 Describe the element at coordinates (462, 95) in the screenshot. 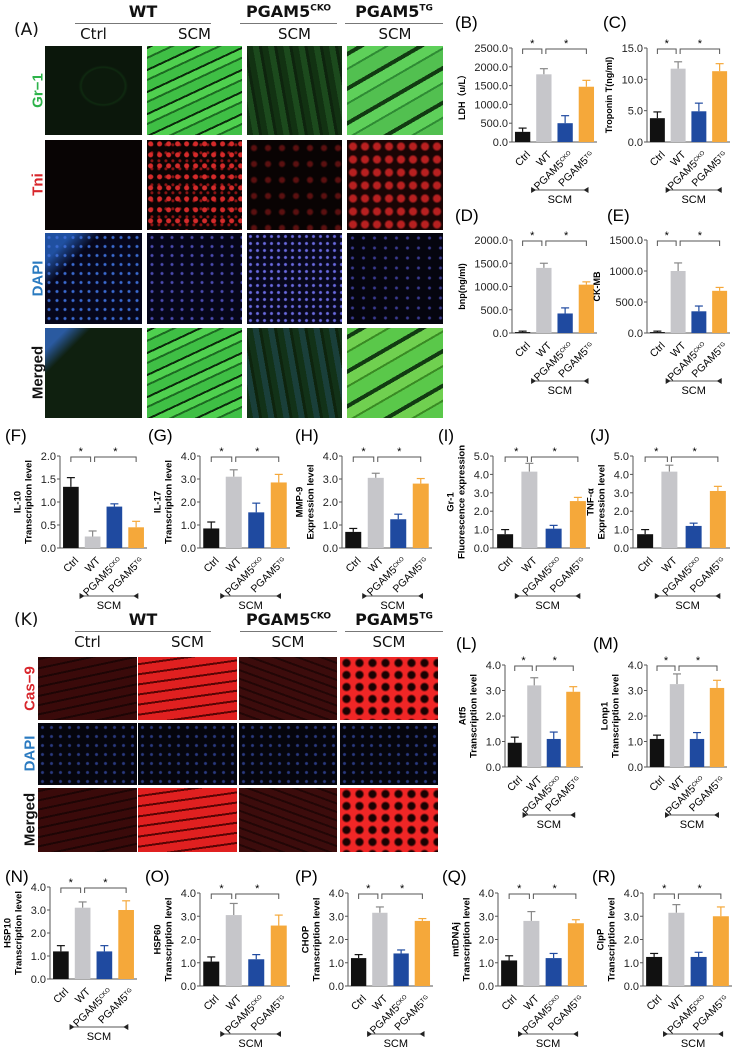

I see `y-axis-label: LDH（u/L）` at that location.